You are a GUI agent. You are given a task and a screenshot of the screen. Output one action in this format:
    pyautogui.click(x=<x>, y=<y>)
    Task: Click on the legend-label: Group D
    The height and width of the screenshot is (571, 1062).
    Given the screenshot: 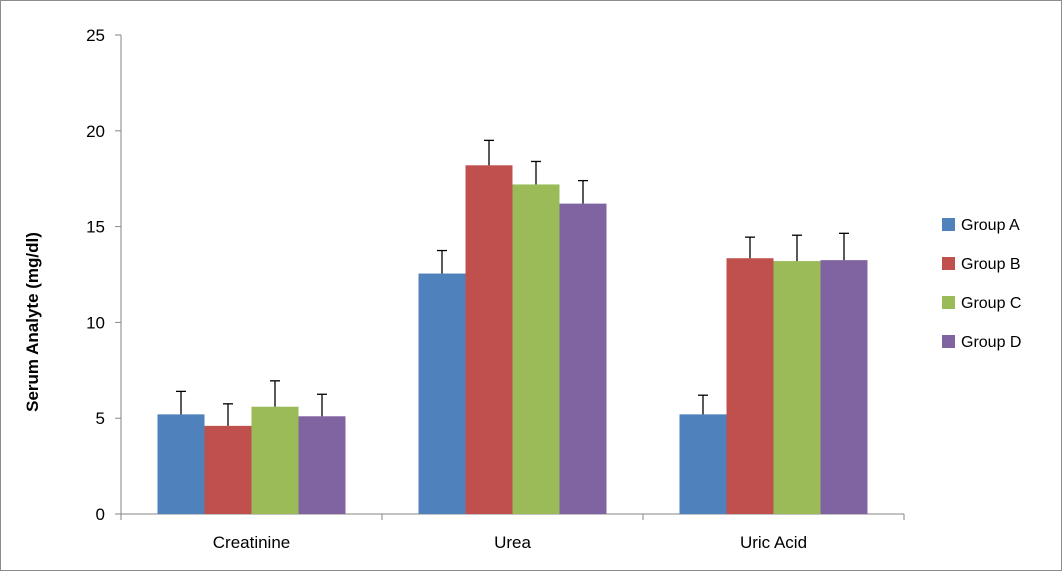 What is the action you would take?
    pyautogui.click(x=991, y=342)
    